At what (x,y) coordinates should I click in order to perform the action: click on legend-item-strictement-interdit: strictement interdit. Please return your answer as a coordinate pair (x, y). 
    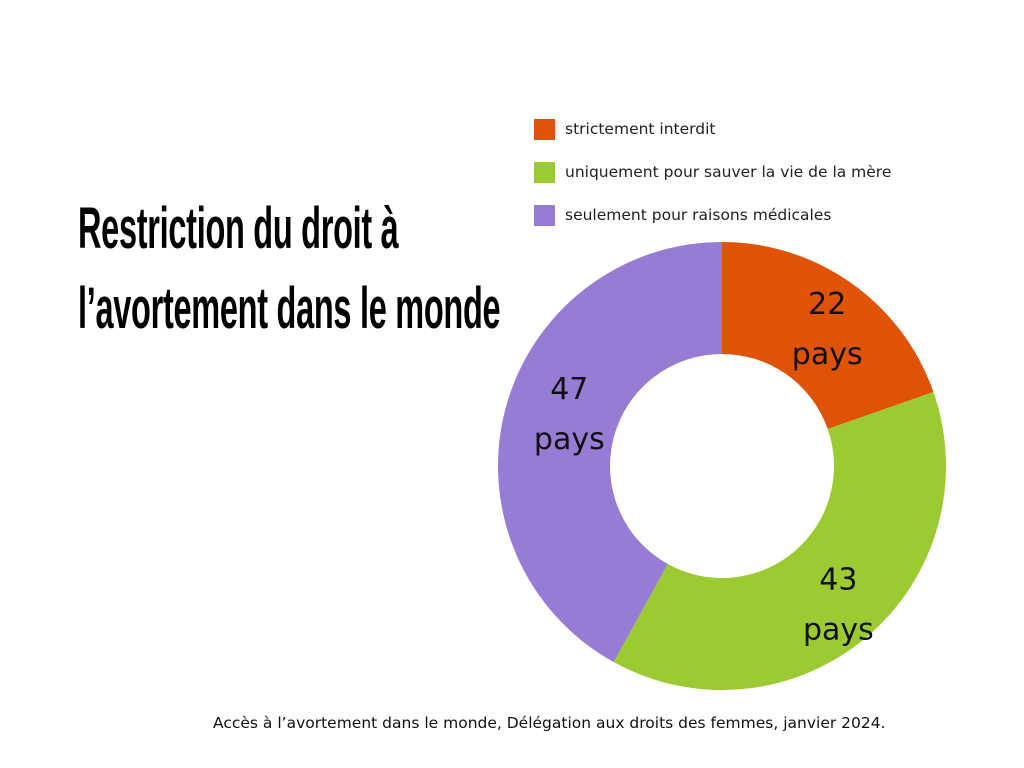
    Looking at the image, I should click on (712, 129).